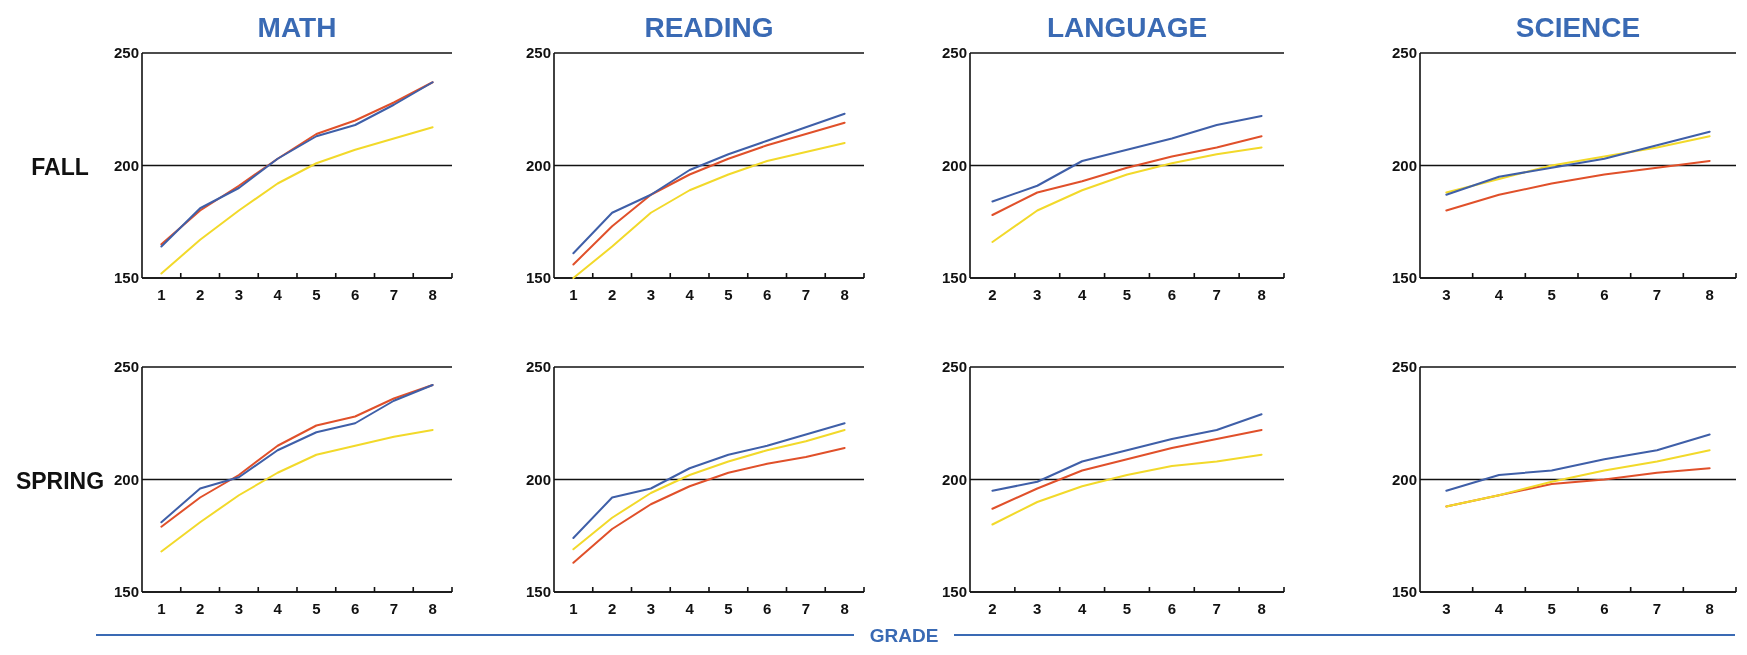 Image resolution: width=1747 pixels, height=655 pixels. What do you see at coordinates (904, 635) in the screenshot?
I see `x-axis-title: GRADE` at bounding box center [904, 635].